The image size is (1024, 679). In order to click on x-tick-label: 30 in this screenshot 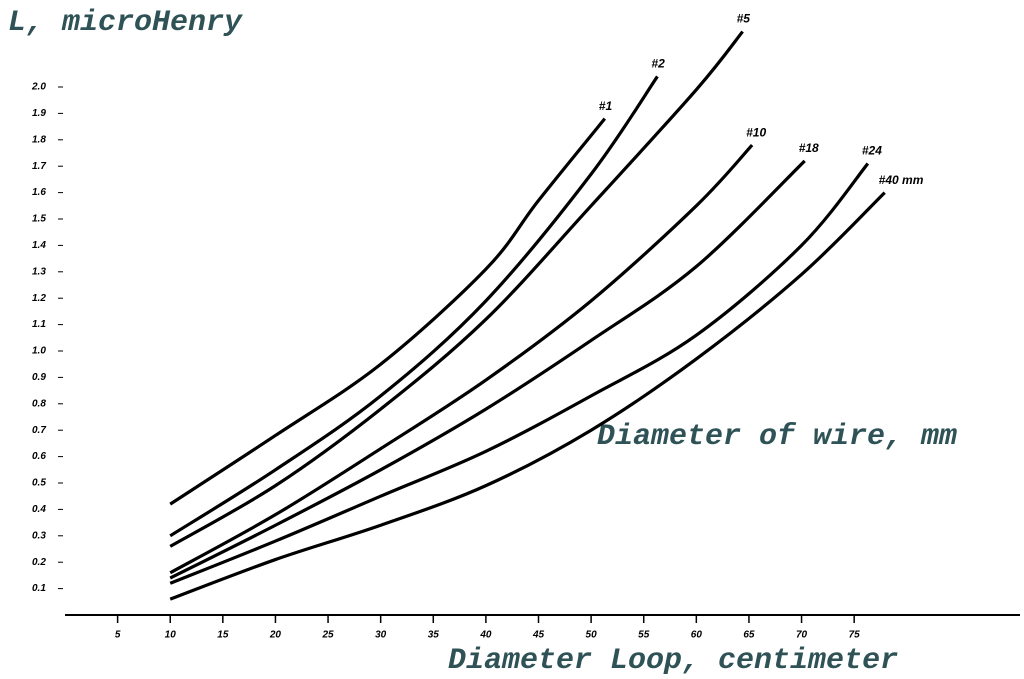, I will do `click(381, 635)`.